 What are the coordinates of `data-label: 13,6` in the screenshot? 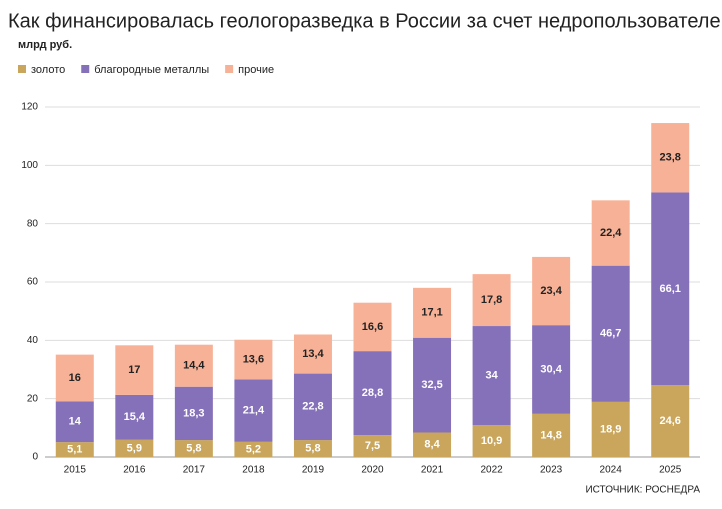 It's located at (253, 359).